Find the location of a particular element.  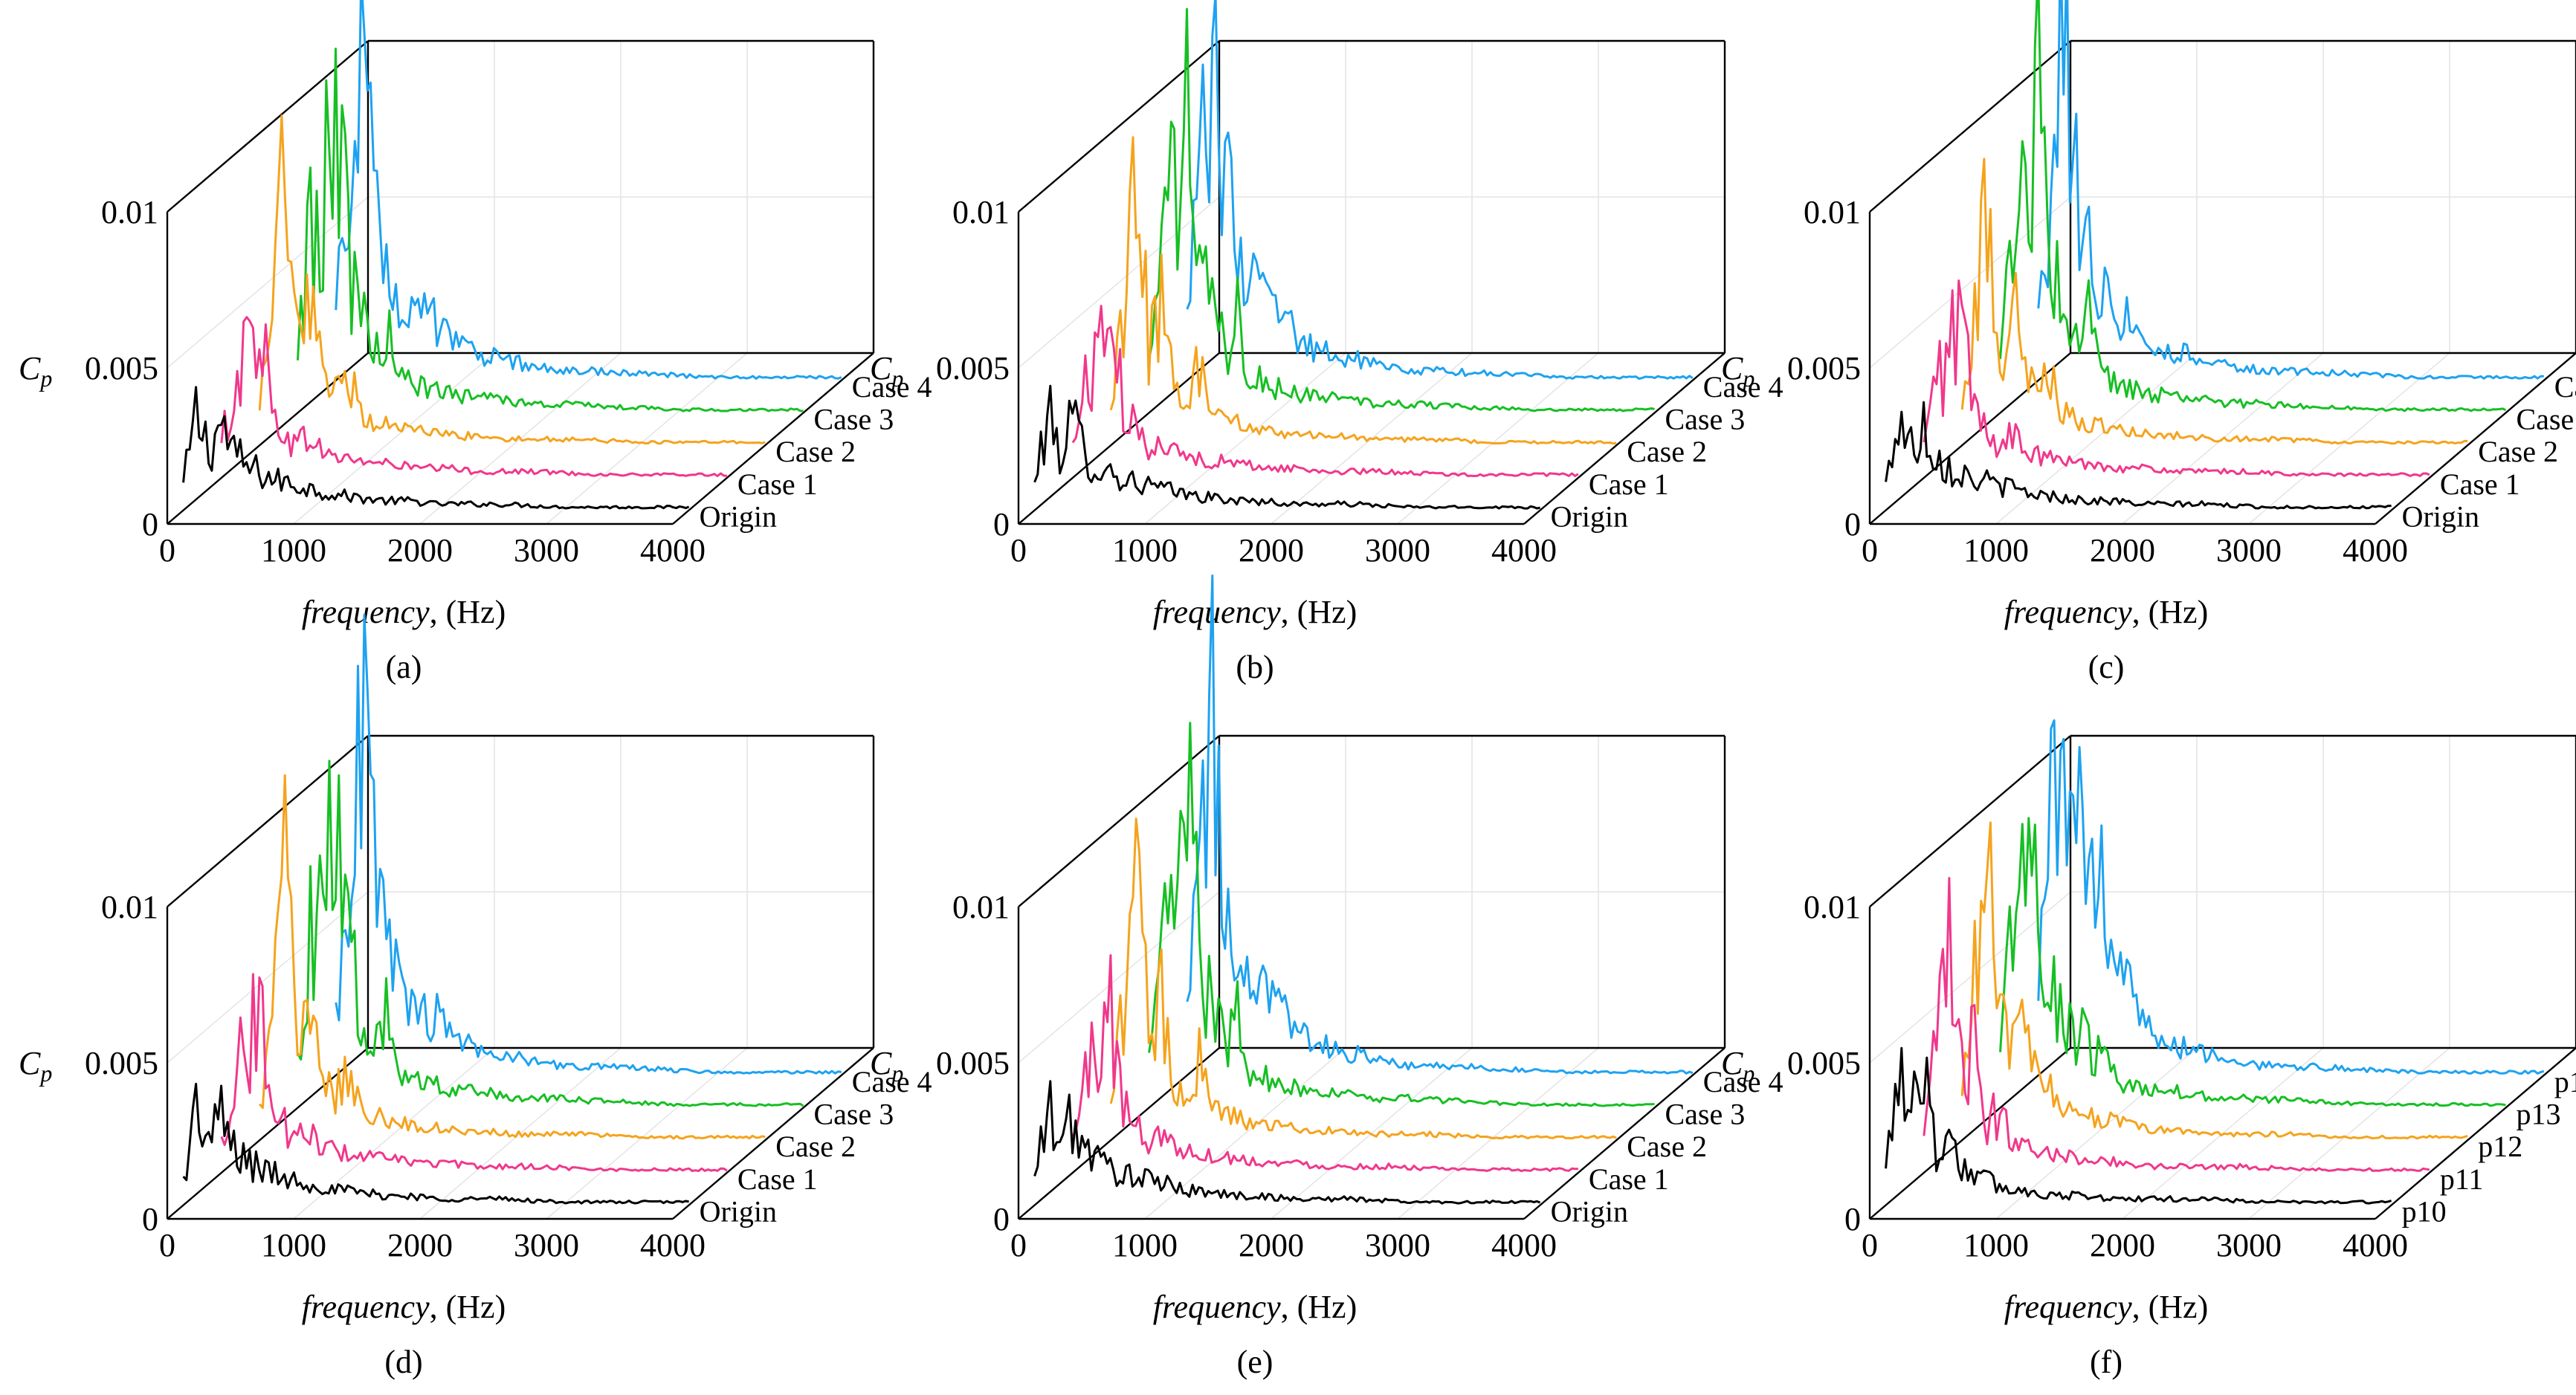

series-line-p12 is located at coordinates (2214, 980).